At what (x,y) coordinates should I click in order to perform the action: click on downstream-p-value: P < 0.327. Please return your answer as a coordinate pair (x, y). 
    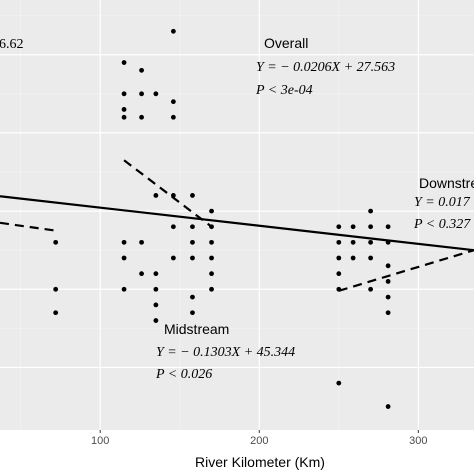
    Looking at the image, I should click on (442, 224).